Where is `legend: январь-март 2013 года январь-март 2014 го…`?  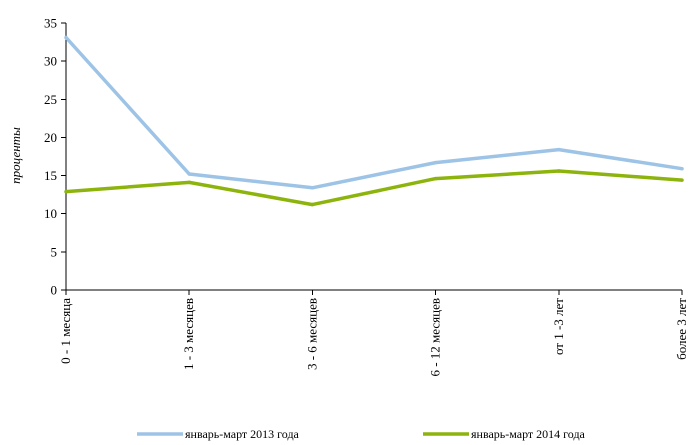
legend: январь-март 2013 года январь-март 2014 го… is located at coordinates (361, 434).